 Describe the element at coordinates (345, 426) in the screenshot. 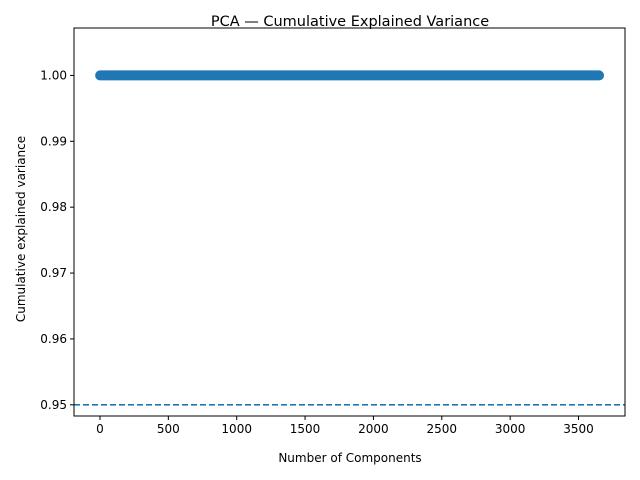

I see `x-axis: 0 500 1000 1500 2000 2500 3000 3500` at that location.